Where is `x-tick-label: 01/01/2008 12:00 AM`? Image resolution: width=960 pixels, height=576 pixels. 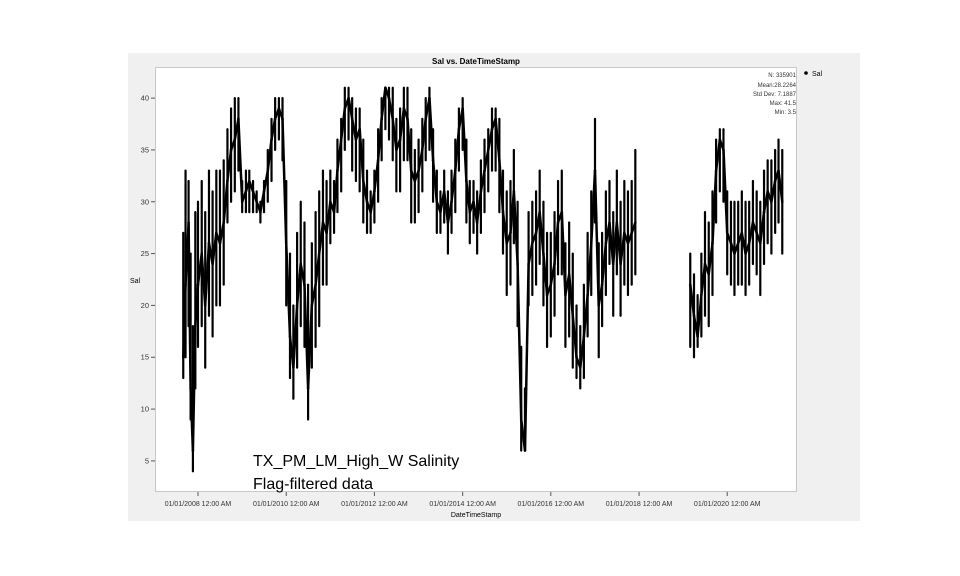
x-tick-label: 01/01/2008 12:00 AM is located at coordinates (198, 504).